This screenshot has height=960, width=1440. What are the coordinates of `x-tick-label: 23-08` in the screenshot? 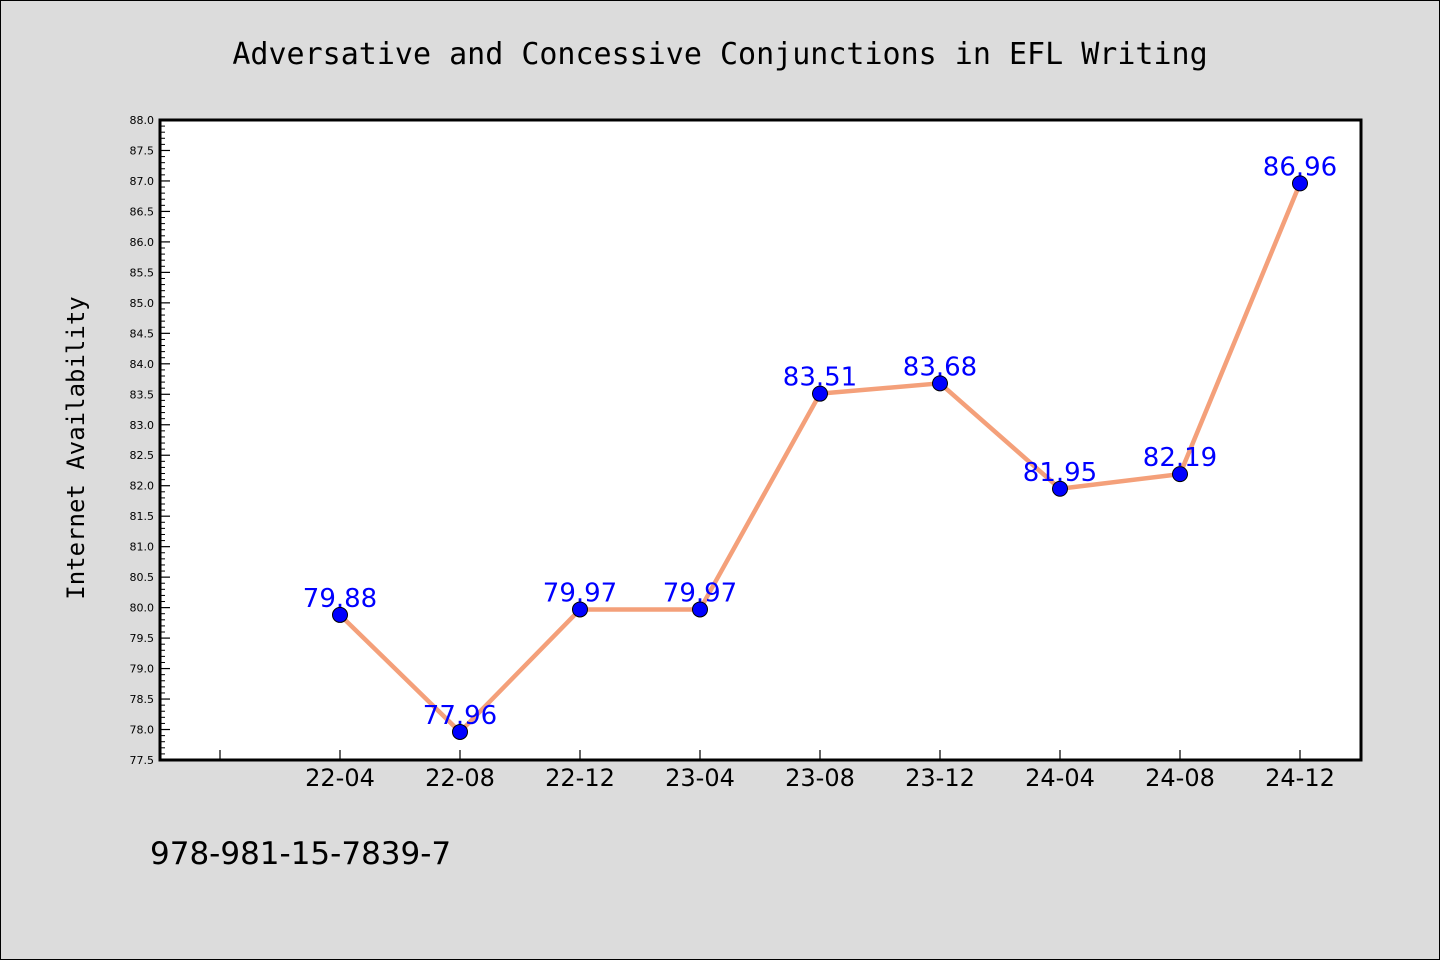 It's located at (820, 778).